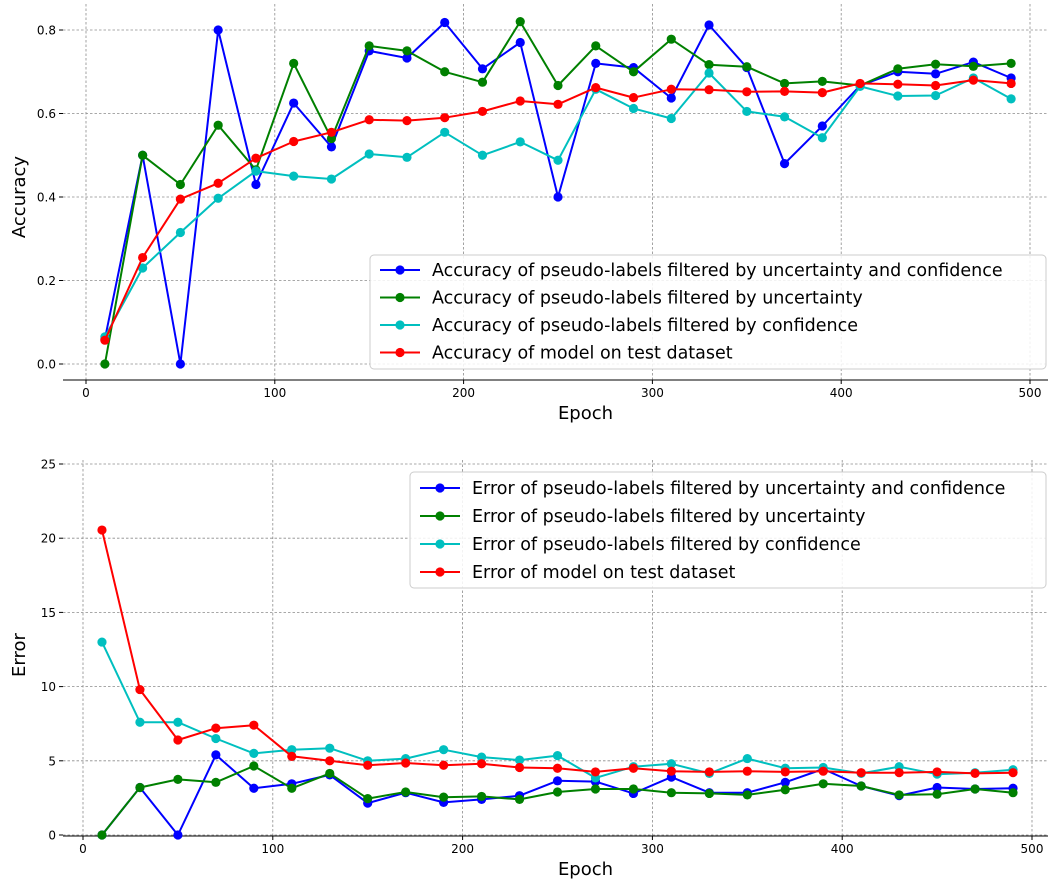 The height and width of the screenshot is (882, 1048). I want to click on legend-label: Accuracy of model on test dataset, so click(582, 354).